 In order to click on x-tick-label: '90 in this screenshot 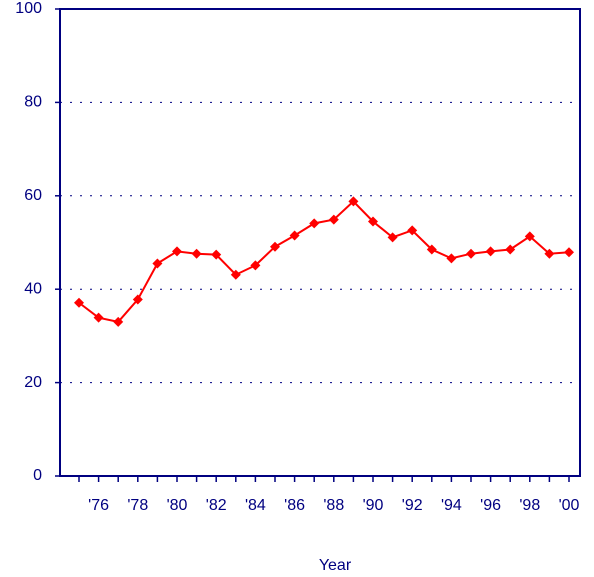, I will do `click(373, 505)`.